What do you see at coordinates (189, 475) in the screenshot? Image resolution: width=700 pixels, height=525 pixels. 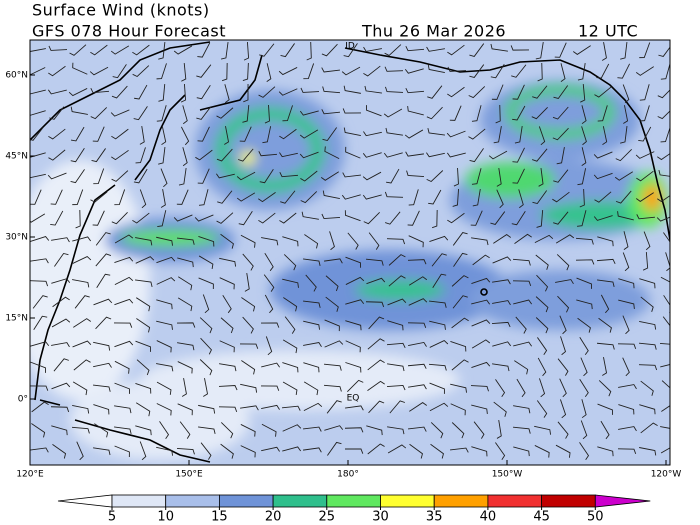 I see `lon-label: 150°E` at bounding box center [189, 475].